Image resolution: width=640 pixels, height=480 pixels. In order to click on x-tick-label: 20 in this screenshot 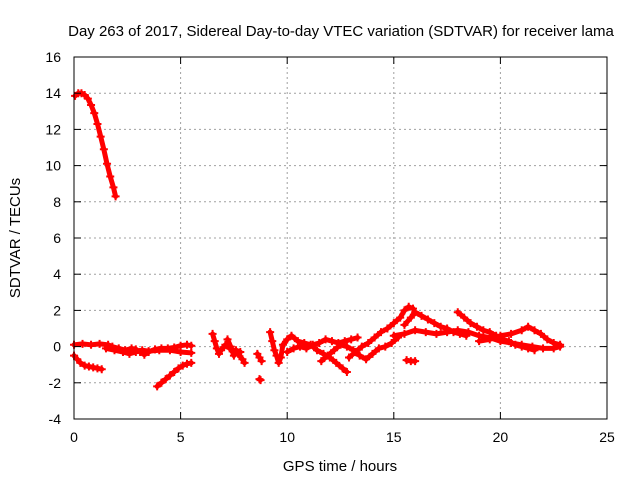, I will do `click(501, 437)`.